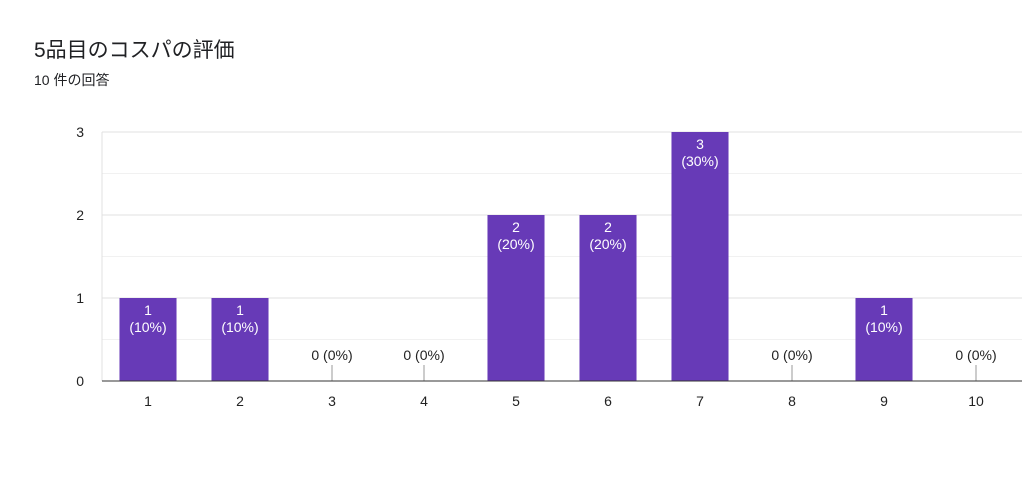 This screenshot has height=486, width=1024. Describe the element at coordinates (80, 381) in the screenshot. I see `y-tick-label: 0` at that location.